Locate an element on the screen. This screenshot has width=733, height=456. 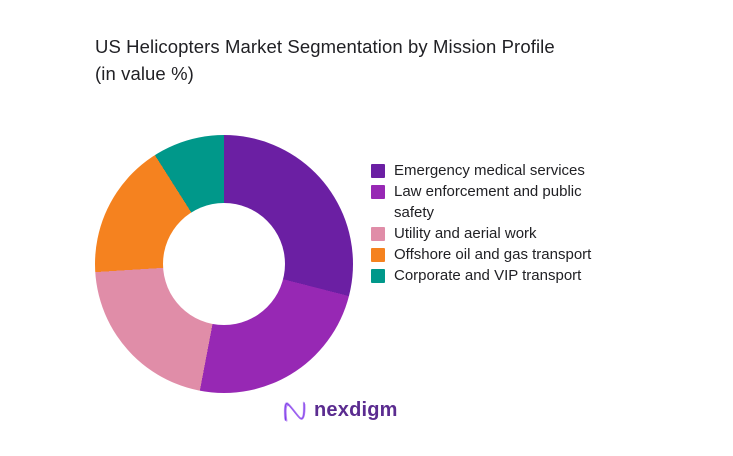
legend-item: Corporate and VIP transport is located at coordinates (487, 275).